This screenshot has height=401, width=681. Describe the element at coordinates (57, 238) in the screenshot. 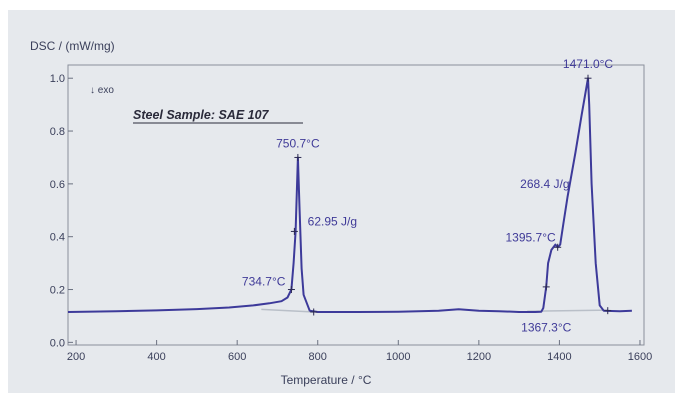

I see `y-tick-label: 0.4` at that location.